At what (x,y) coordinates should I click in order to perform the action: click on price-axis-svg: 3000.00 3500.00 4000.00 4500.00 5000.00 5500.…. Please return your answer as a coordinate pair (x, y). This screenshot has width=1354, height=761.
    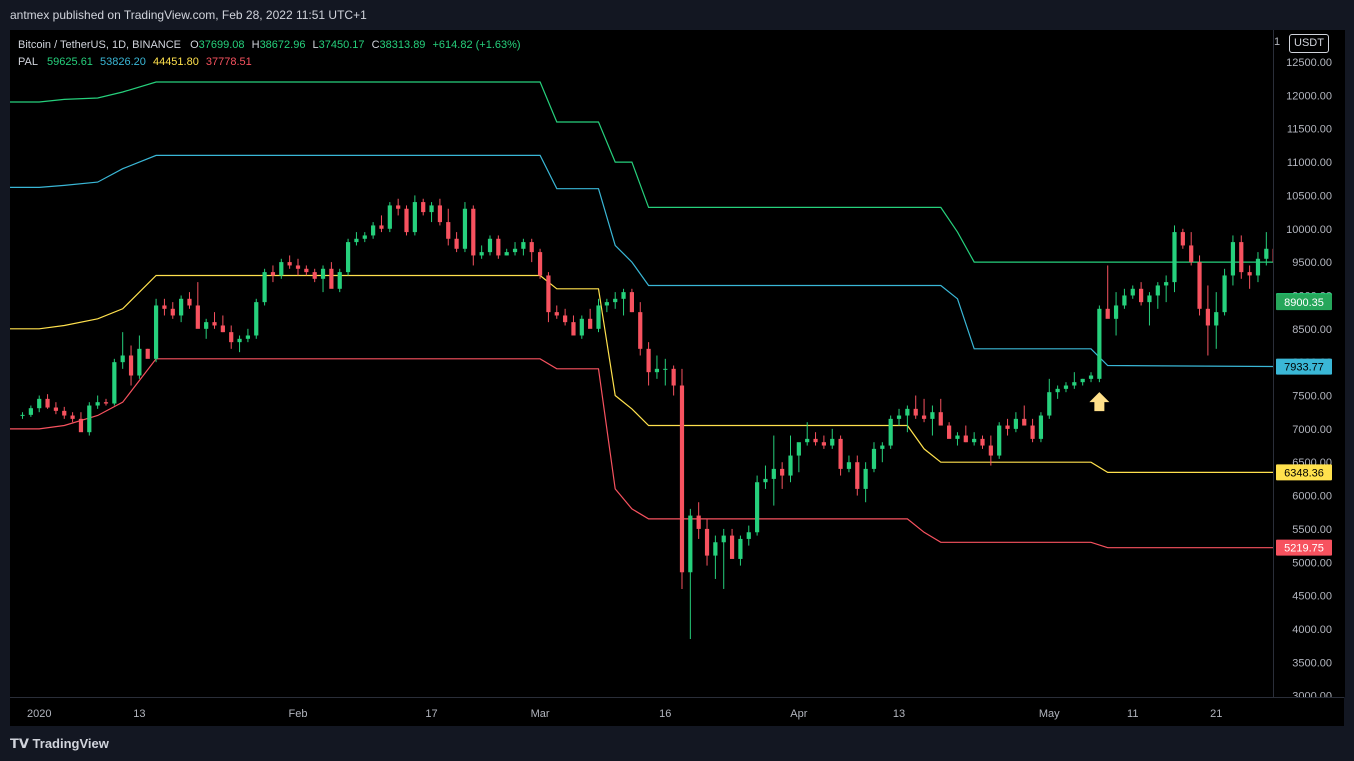
    Looking at the image, I should click on (1309, 363).